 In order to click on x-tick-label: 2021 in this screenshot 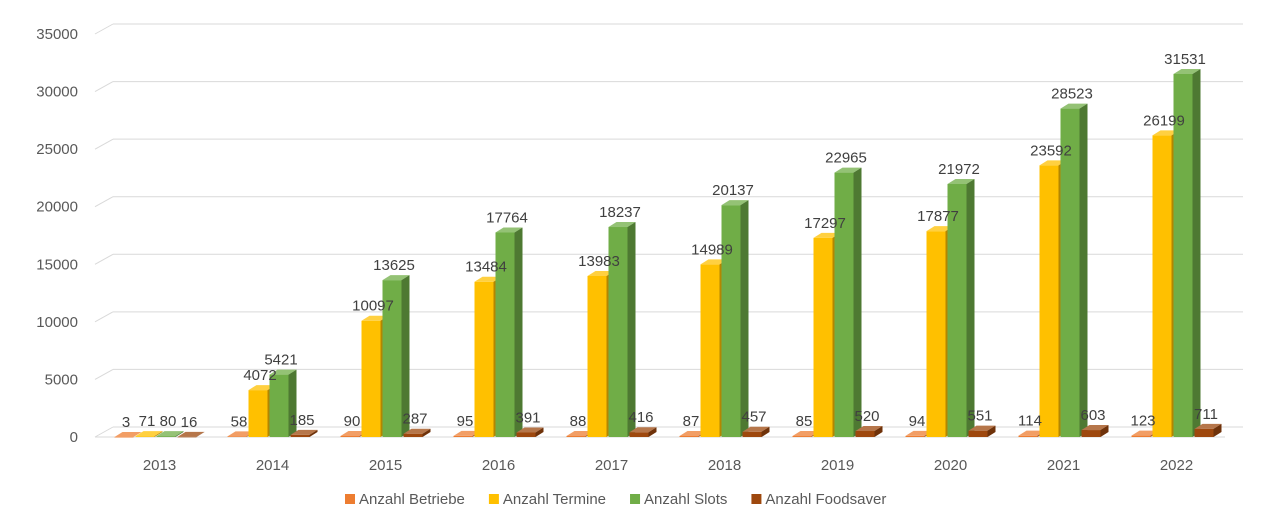, I will do `click(1063, 465)`.